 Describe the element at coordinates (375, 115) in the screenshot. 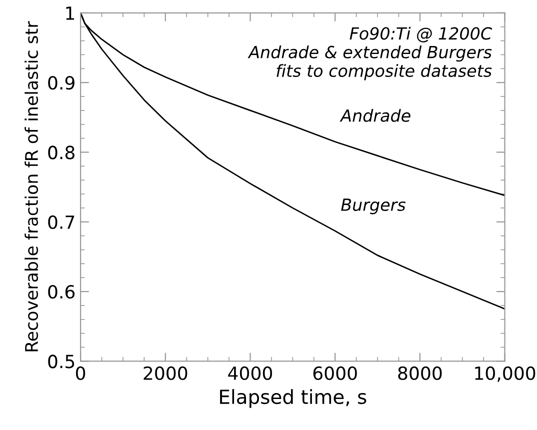

I see `series-label: Andrade` at that location.